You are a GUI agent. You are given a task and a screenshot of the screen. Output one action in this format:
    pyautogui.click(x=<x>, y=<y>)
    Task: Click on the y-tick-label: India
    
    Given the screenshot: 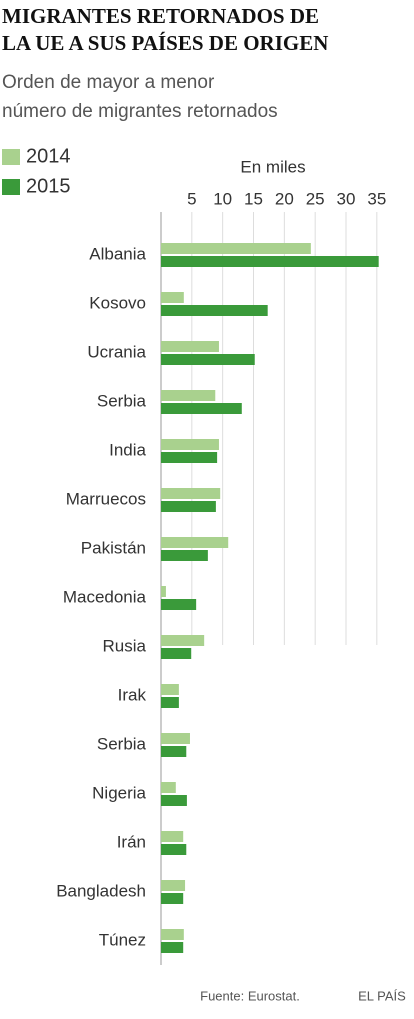 What is the action you would take?
    pyautogui.click(x=127, y=449)
    